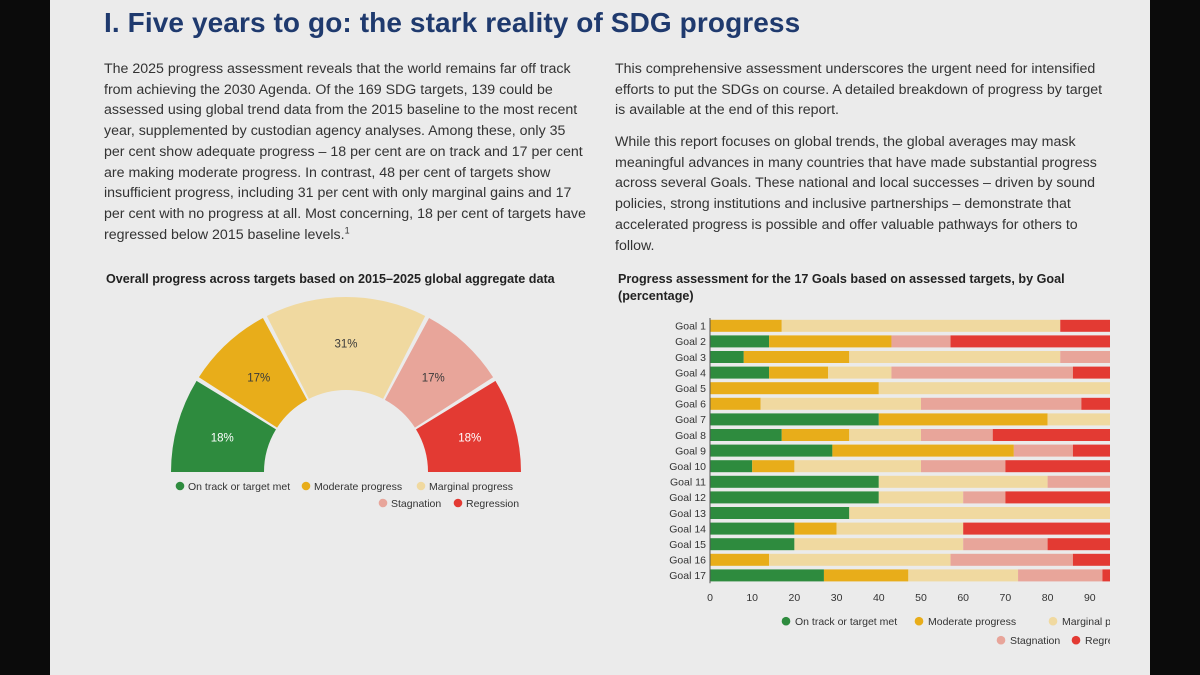 The image size is (1200, 675). I want to click on goal-axis-label: Goal 8, so click(690, 436).